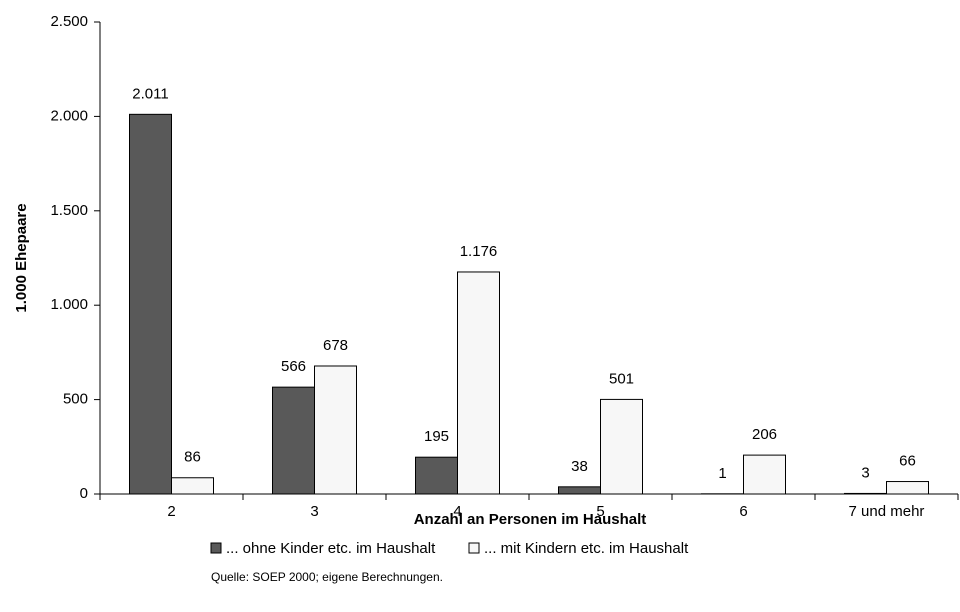 The width and height of the screenshot is (960, 612). I want to click on y-tick-label: 0, so click(84, 493).